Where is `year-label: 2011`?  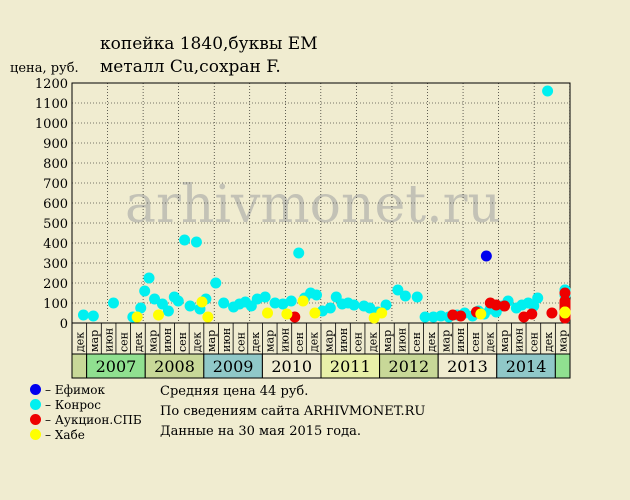
year-label: 2011 is located at coordinates (350, 366).